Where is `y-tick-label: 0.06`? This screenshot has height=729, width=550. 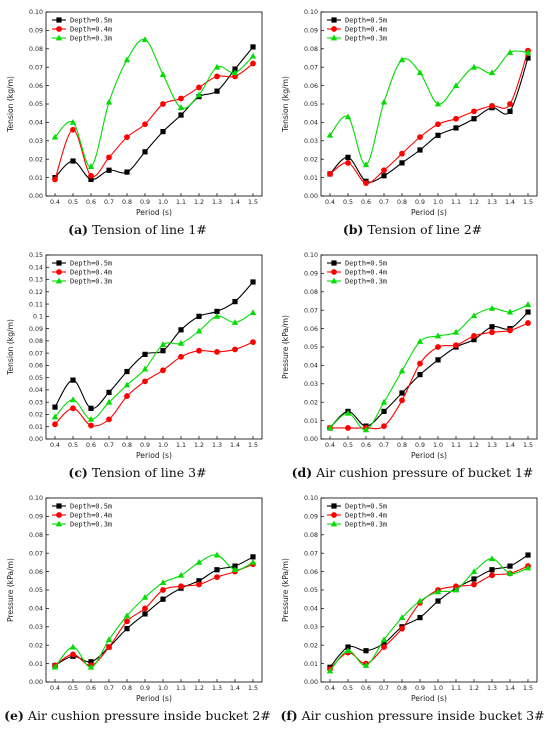
y-tick-label: 0.06 is located at coordinates (36, 572).